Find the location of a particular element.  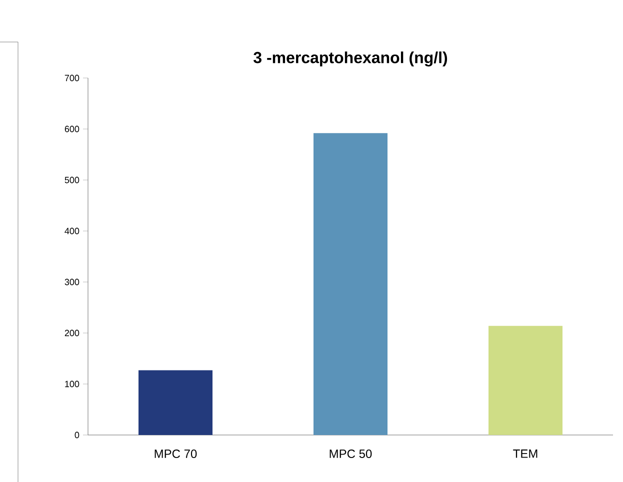

chart-title: 3 -mercaptohexanol (ng/l) is located at coordinates (351, 58).